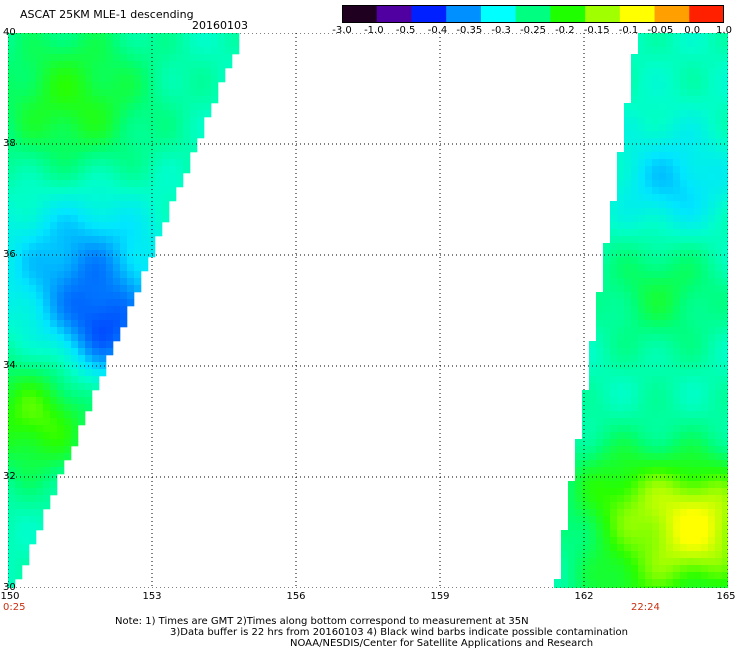  I want to click on longitude-label: 153, so click(152, 596).